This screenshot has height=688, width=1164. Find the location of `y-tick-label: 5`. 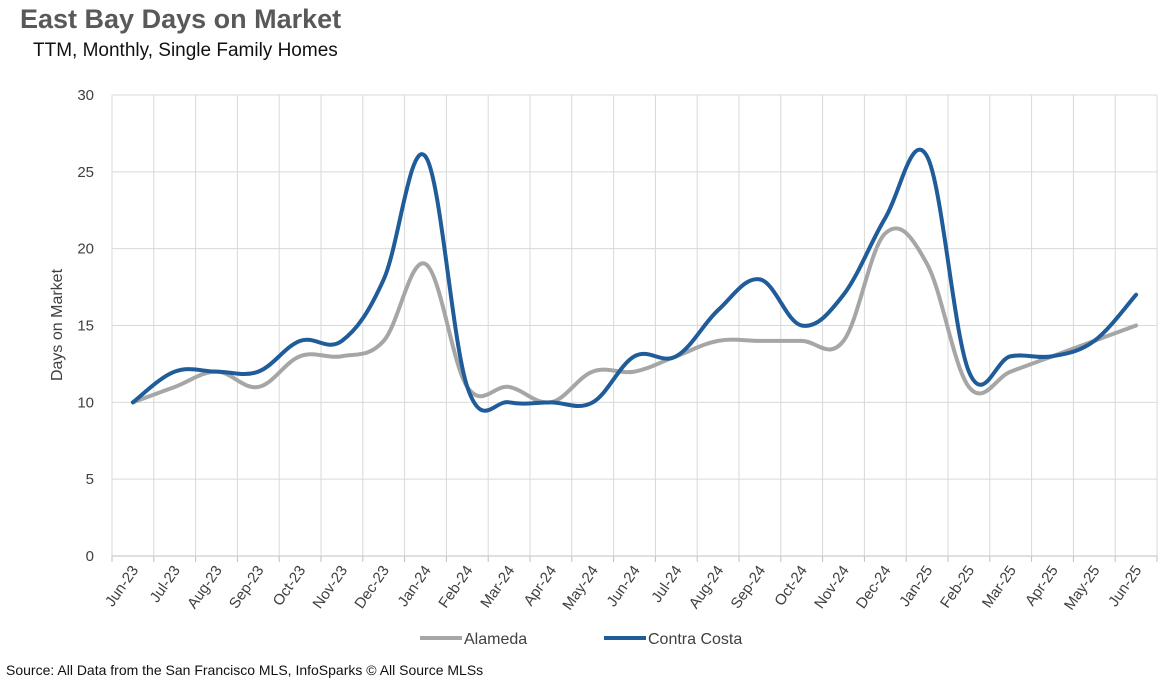

y-tick-label: 5 is located at coordinates (90, 479).